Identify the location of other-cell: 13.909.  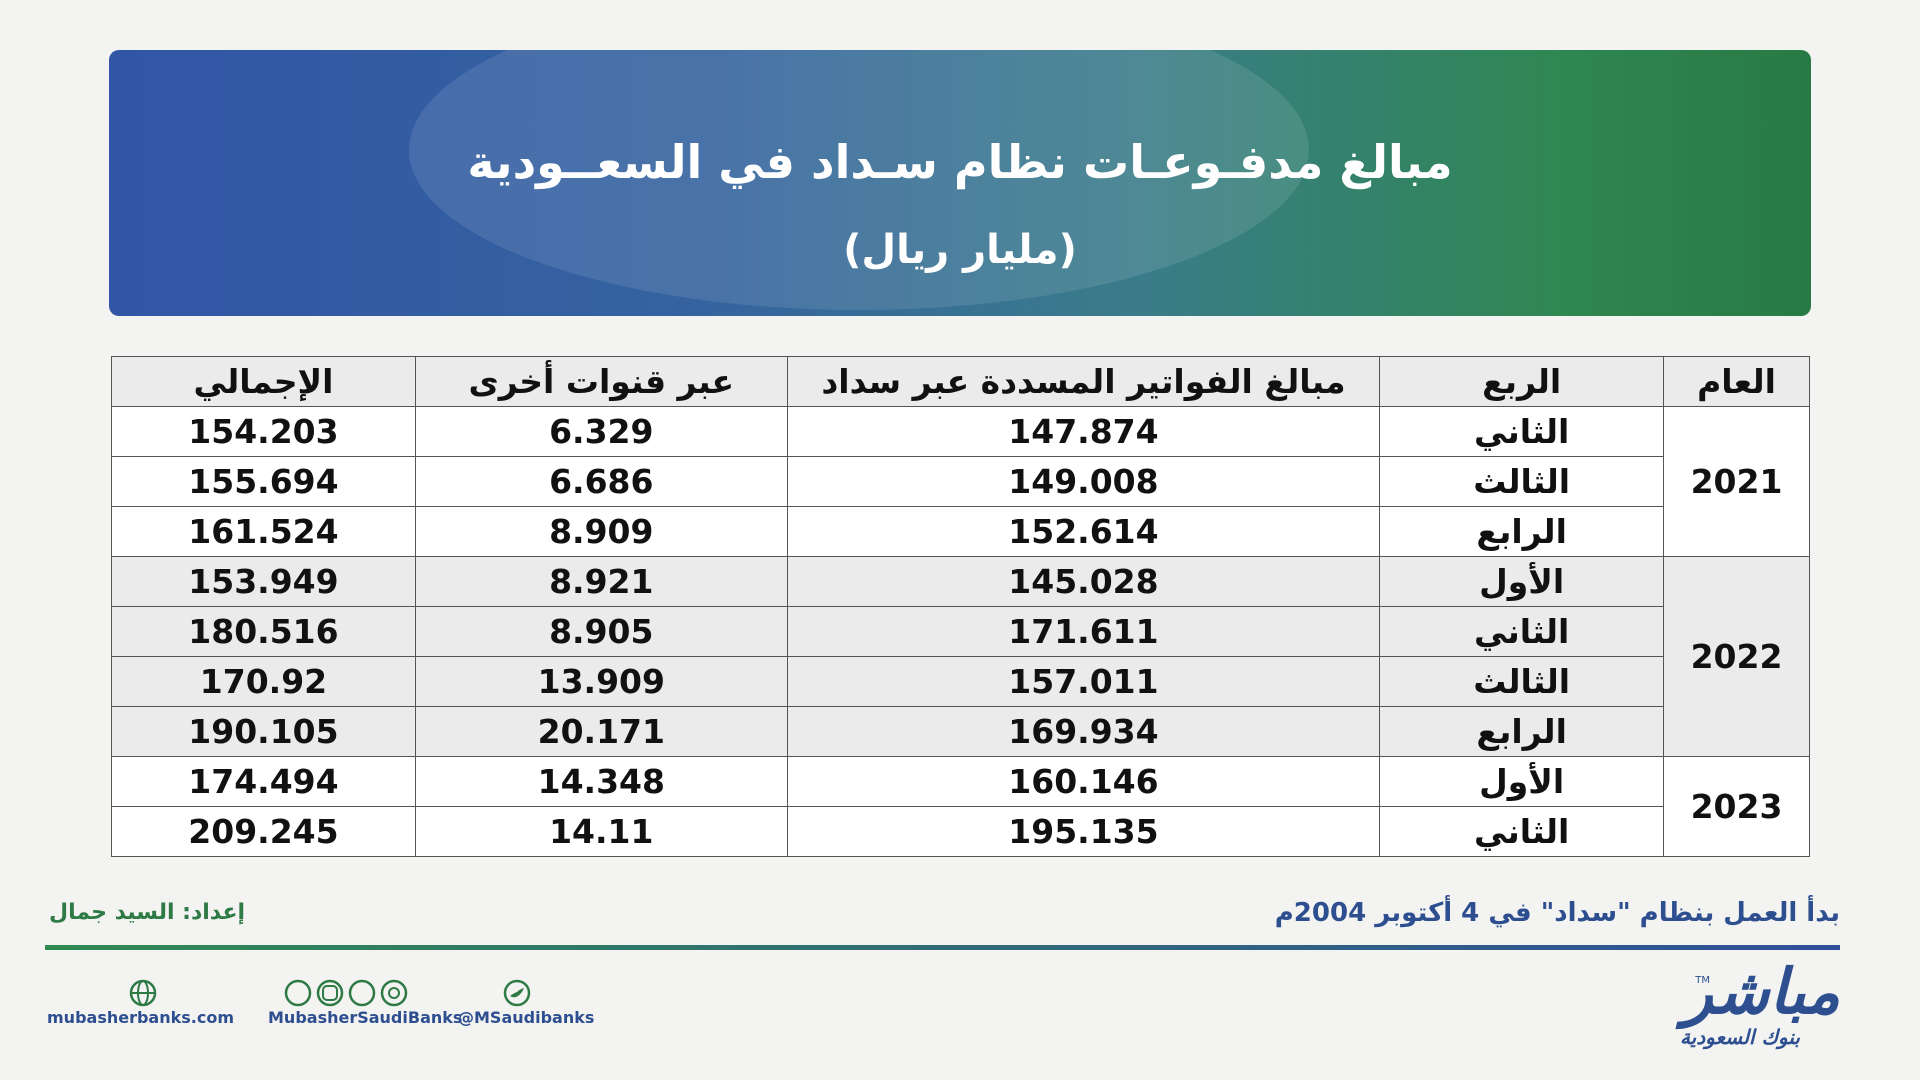
(601, 681).